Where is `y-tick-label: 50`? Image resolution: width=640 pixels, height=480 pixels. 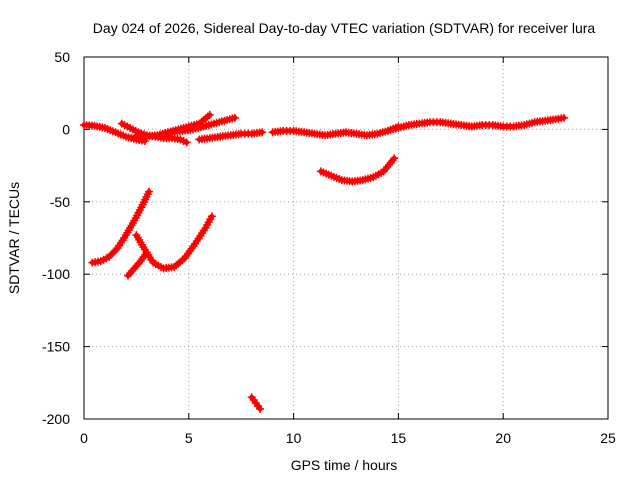 y-tick-label: 50 is located at coordinates (62, 57).